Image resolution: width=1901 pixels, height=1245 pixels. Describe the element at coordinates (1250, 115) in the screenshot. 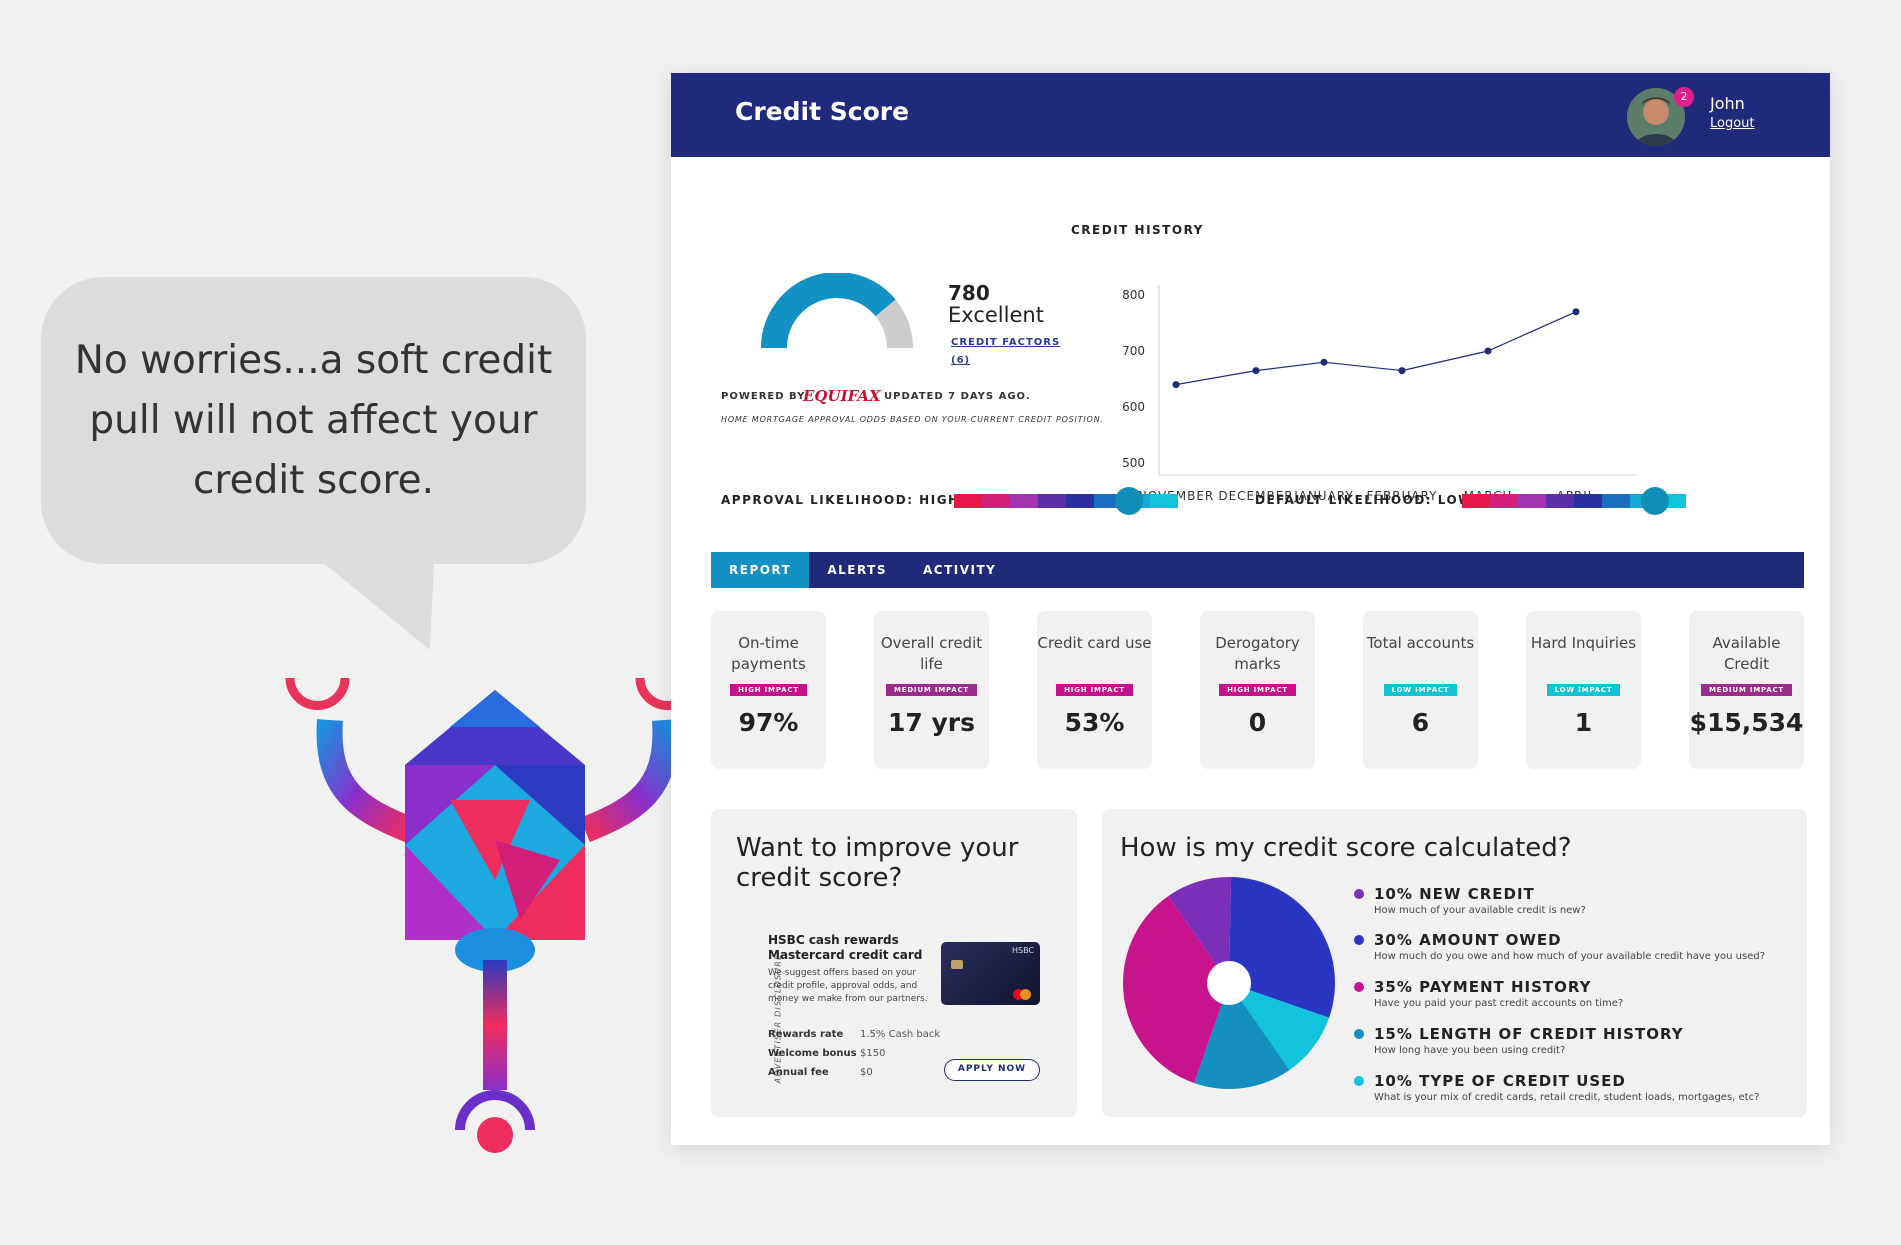

I see `dashboard-header: Credit Score 2 John Logout` at that location.